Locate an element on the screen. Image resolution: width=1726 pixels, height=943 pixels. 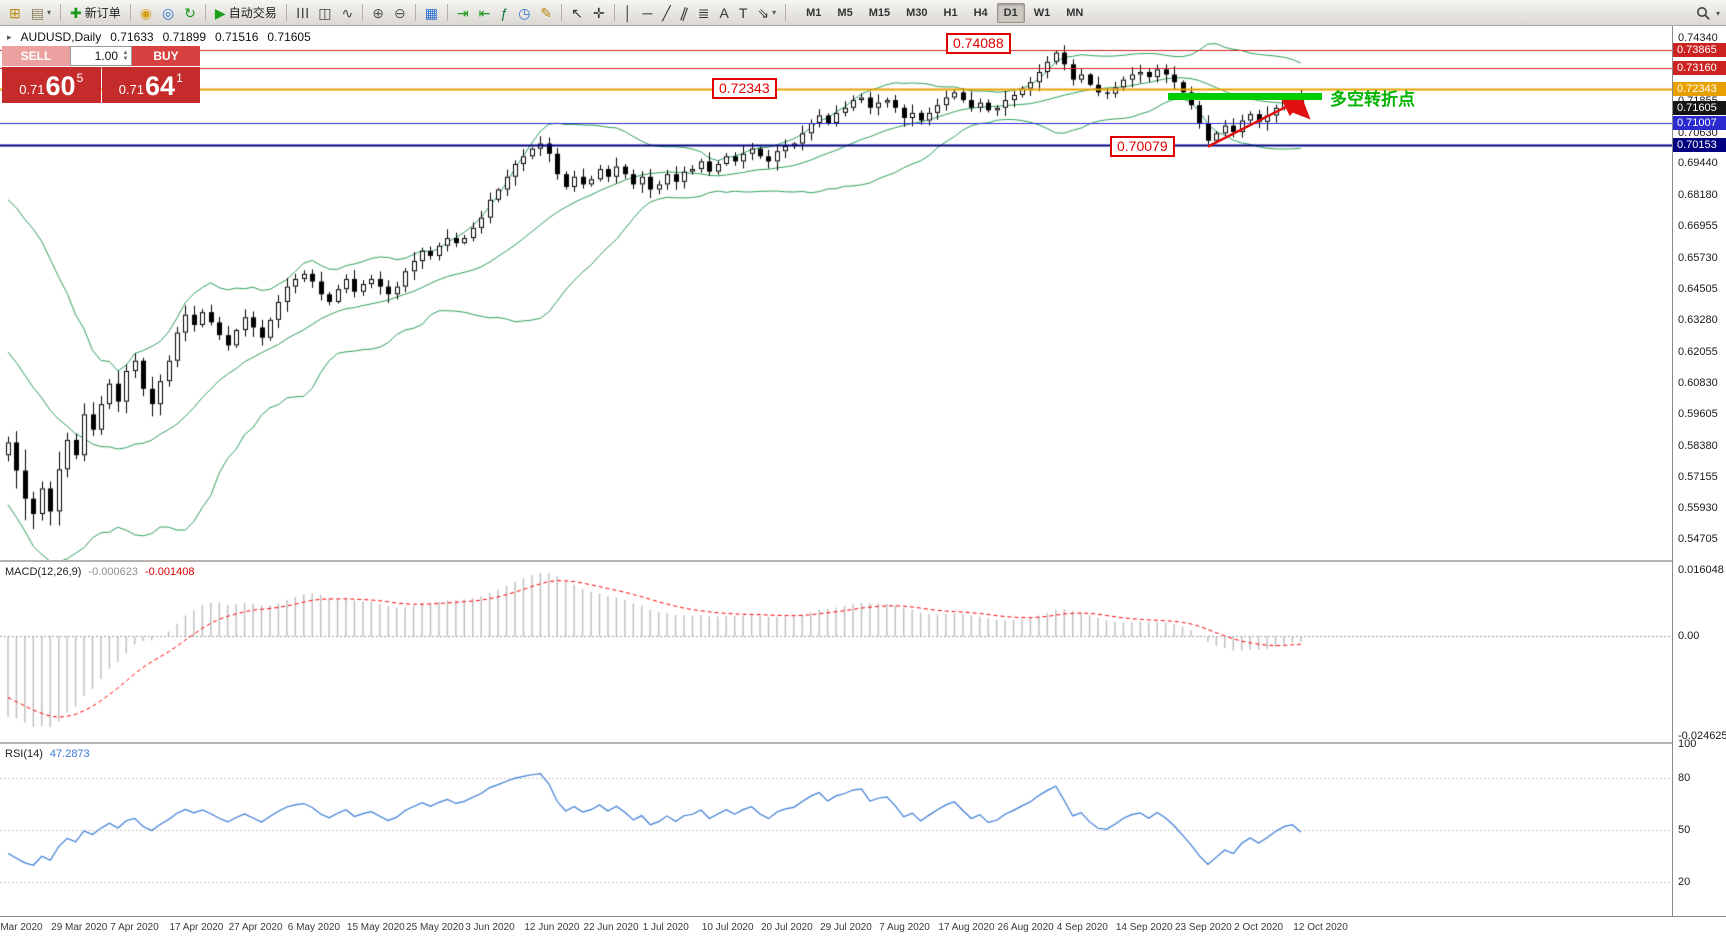
buy-button: 0.71 64 1 is located at coordinates (150, 85).